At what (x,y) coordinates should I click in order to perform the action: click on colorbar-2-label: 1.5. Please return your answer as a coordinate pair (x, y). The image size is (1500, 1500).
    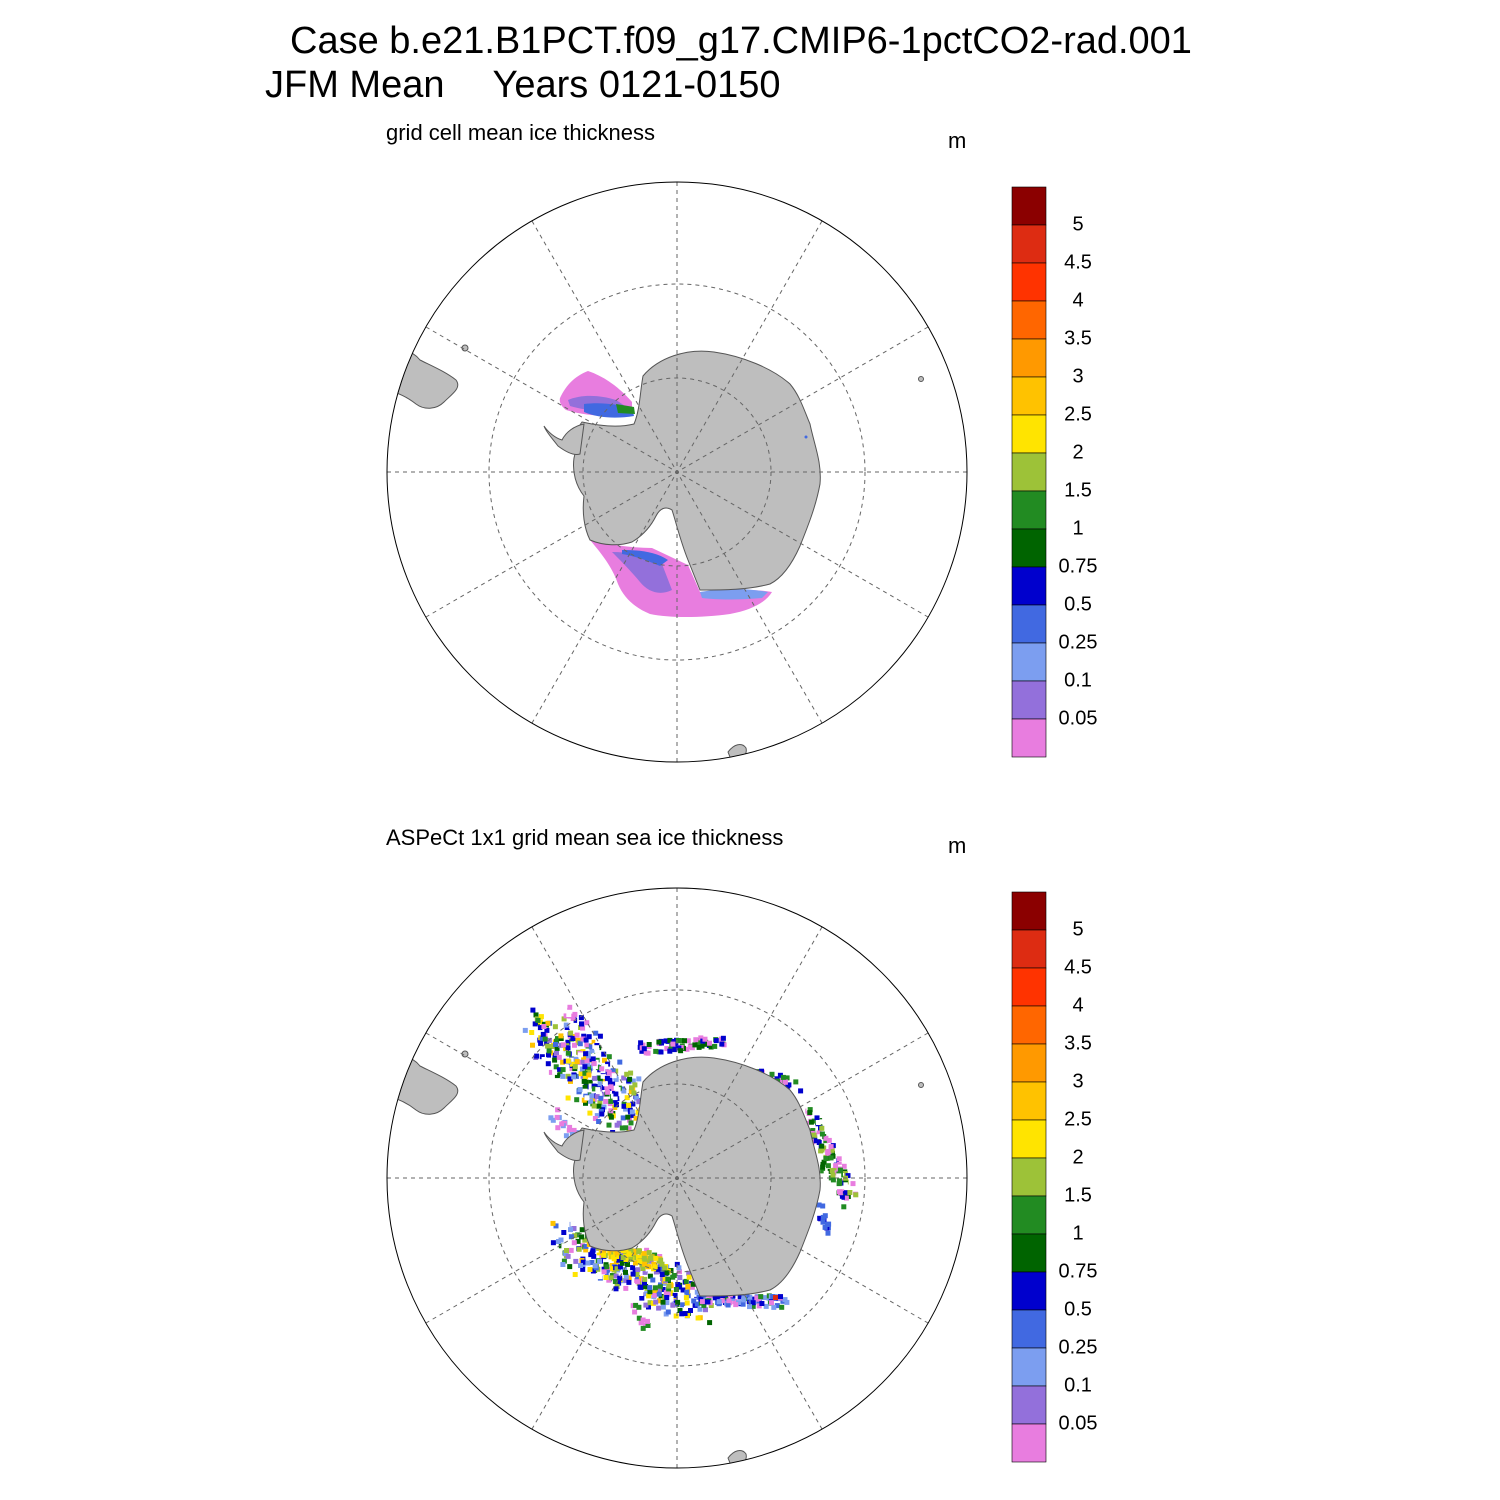
    Looking at the image, I should click on (1078, 1195).